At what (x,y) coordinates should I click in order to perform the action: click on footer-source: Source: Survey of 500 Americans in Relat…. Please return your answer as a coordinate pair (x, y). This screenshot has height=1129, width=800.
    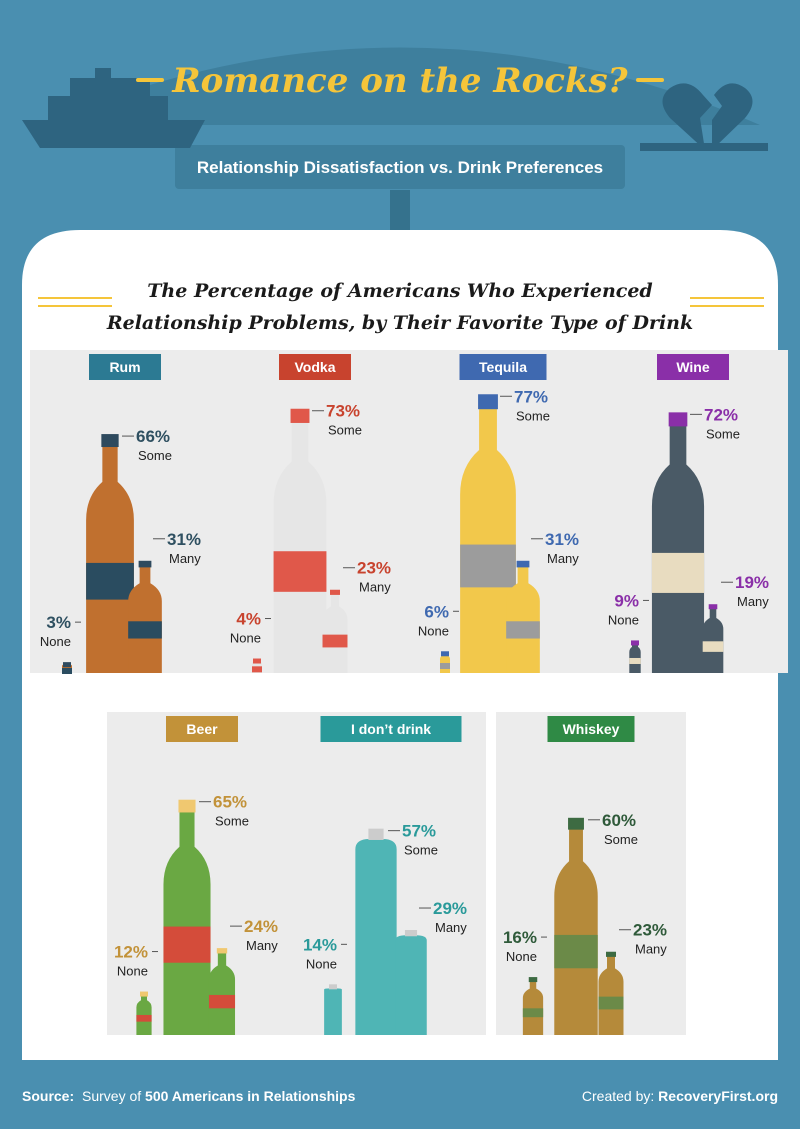
    Looking at the image, I should click on (189, 1096).